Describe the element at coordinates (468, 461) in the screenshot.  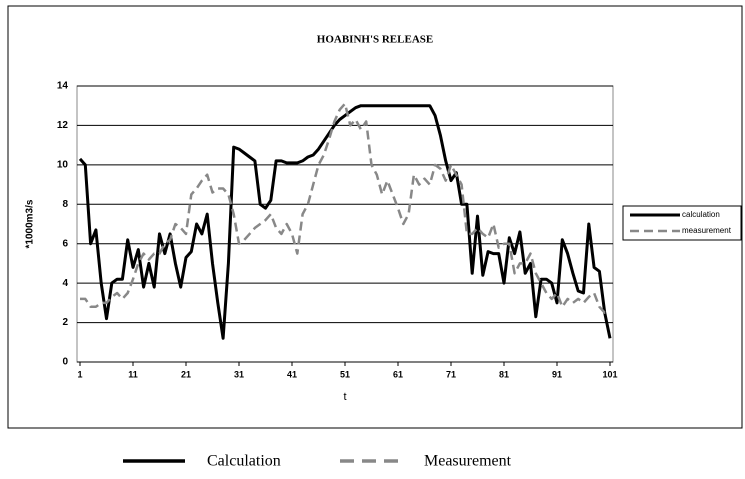
I see `bottom-legend-label: Measurement` at that location.